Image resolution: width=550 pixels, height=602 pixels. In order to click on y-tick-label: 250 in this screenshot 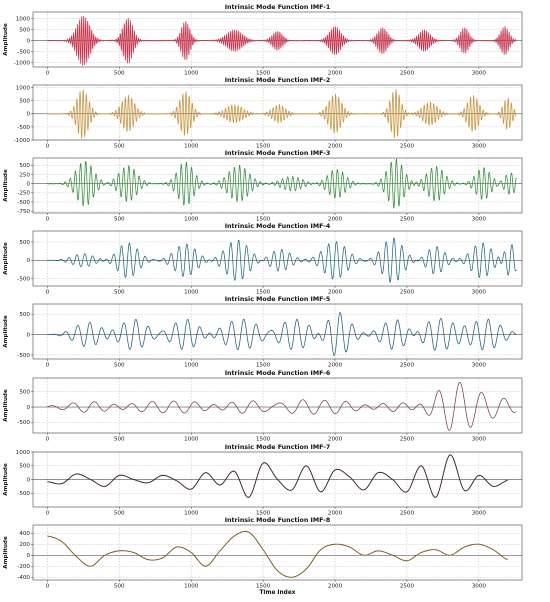, I will do `click(24, 175)`.